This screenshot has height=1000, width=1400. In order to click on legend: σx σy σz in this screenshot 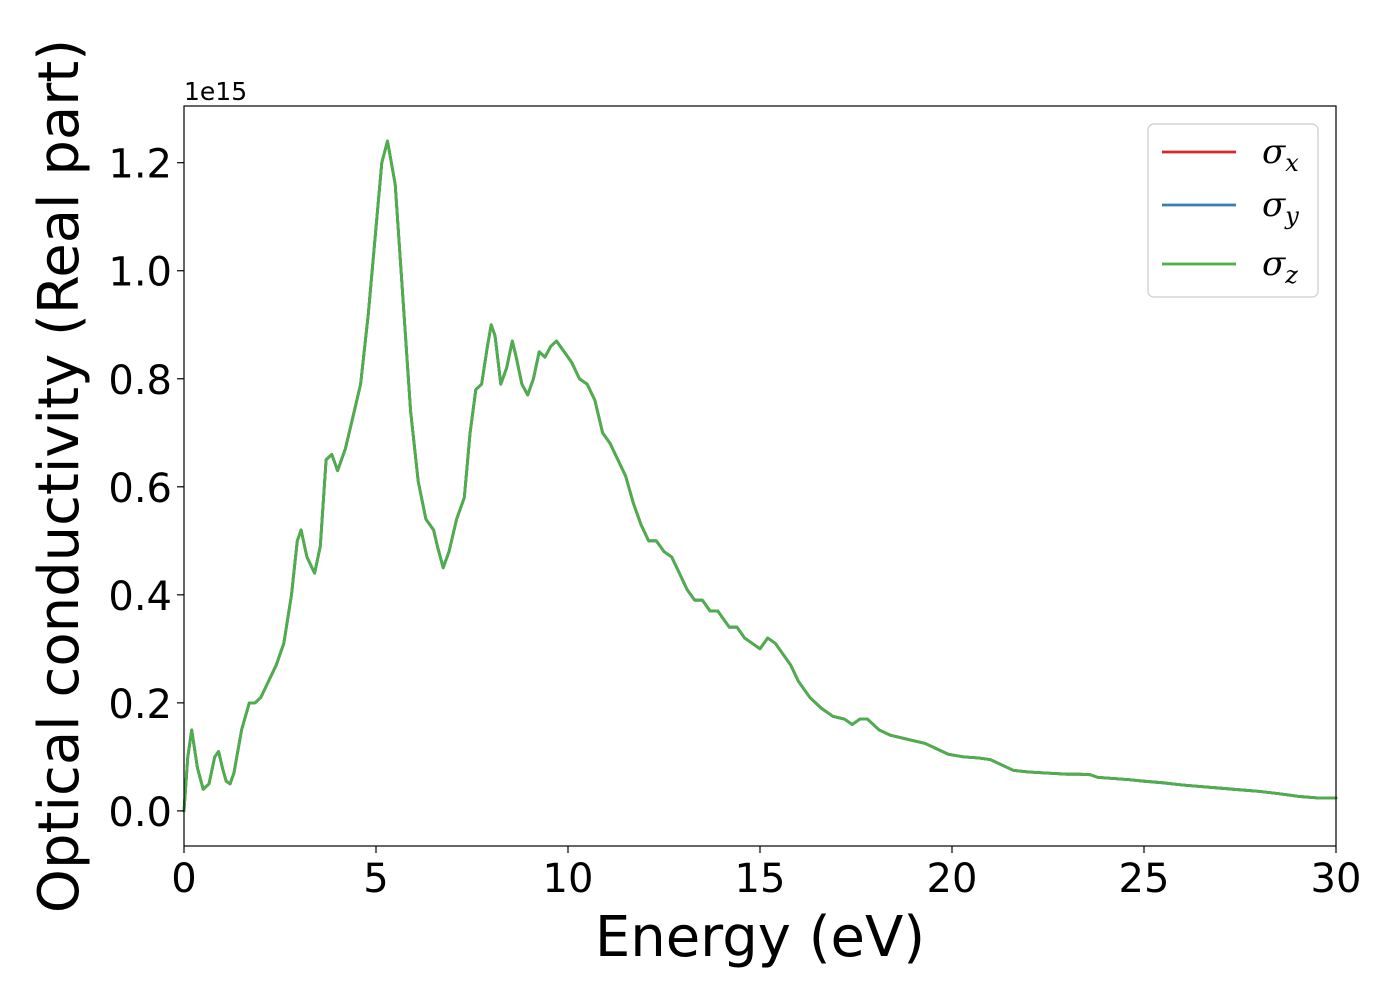, I will do `click(1233, 210)`.